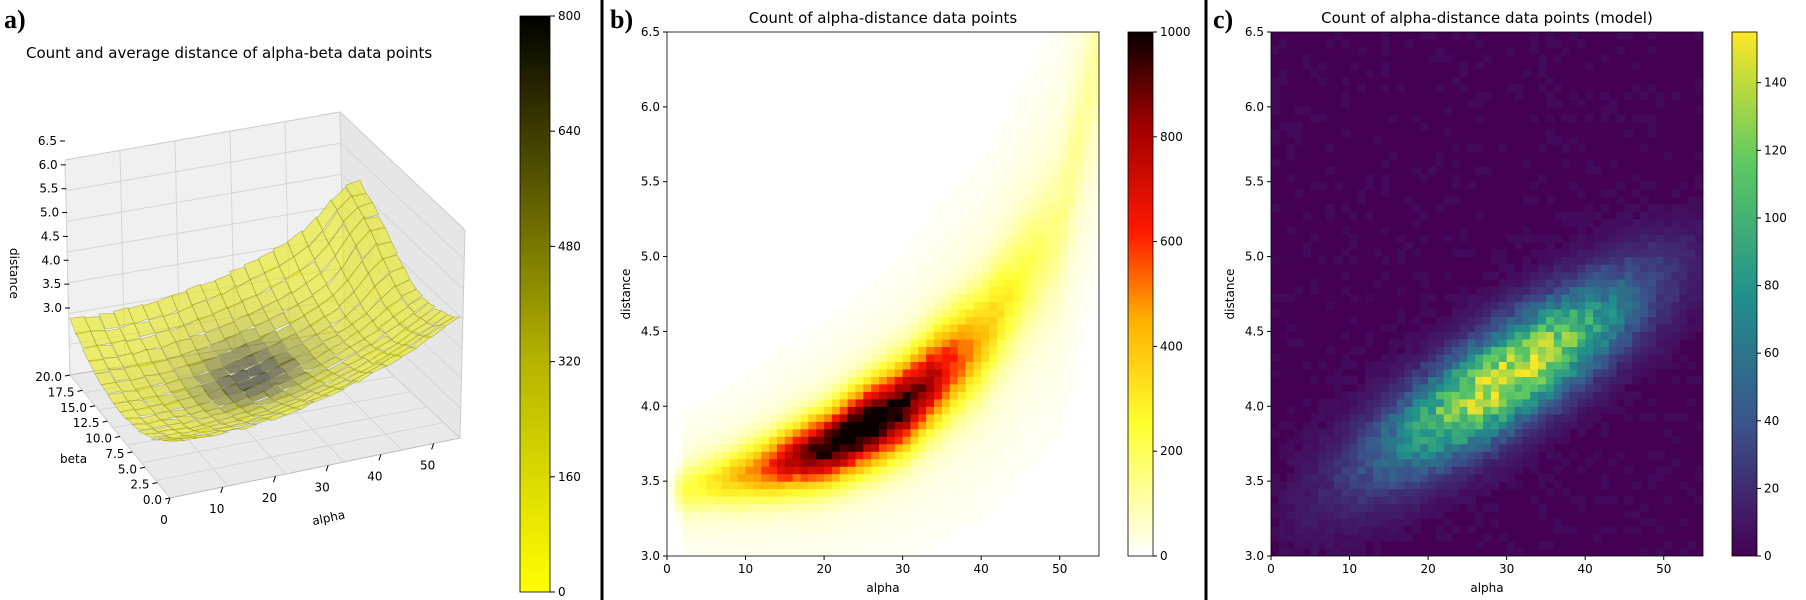  I want to click on surface-patch, so click(333, 392).